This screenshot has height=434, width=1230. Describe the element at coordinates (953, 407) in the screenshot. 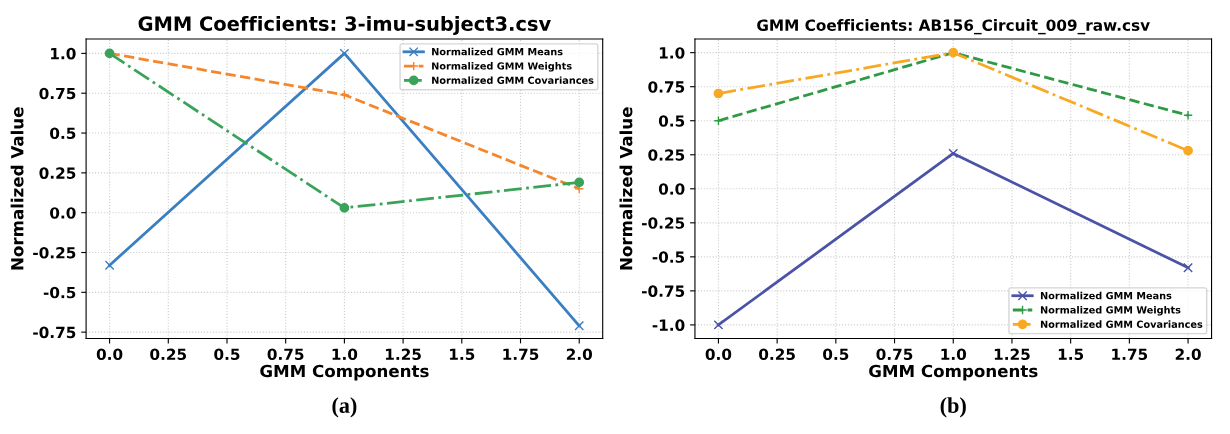

I see `text: (b)` at that location.